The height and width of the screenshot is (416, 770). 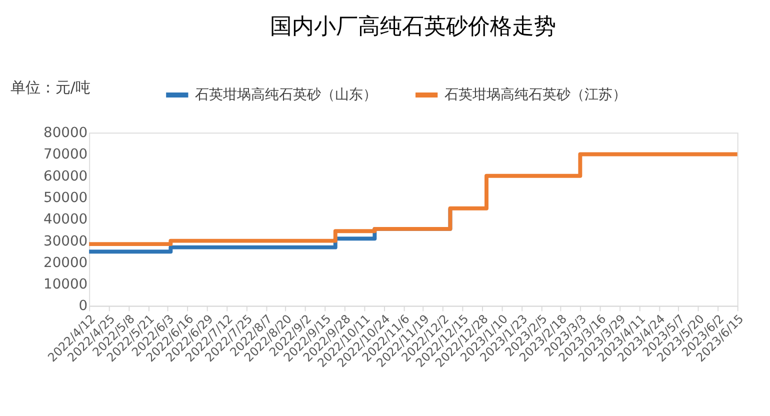 What do you see at coordinates (66, 176) in the screenshot?
I see `y-tick-label: 60000` at bounding box center [66, 176].